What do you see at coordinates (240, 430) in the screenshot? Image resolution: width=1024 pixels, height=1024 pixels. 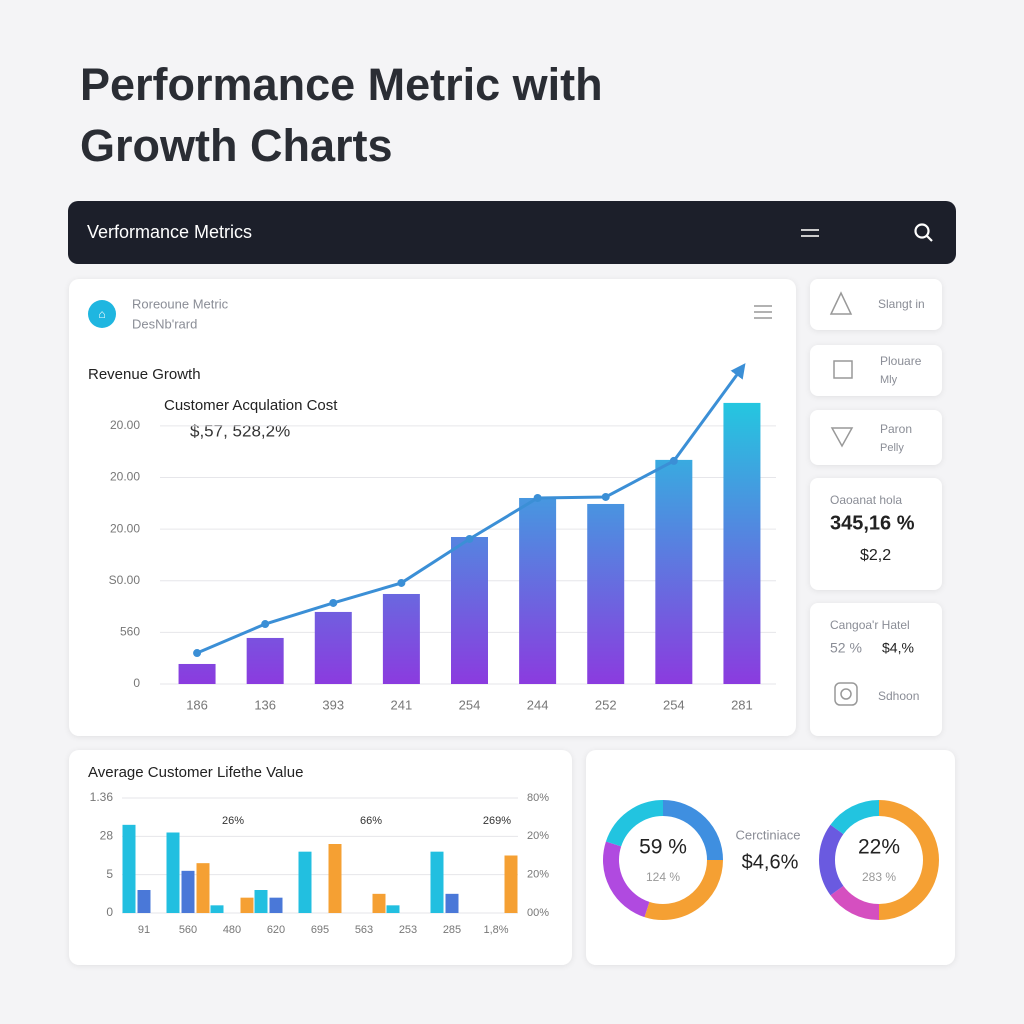 I see `annotation: $,57, 528,2%` at bounding box center [240, 430].